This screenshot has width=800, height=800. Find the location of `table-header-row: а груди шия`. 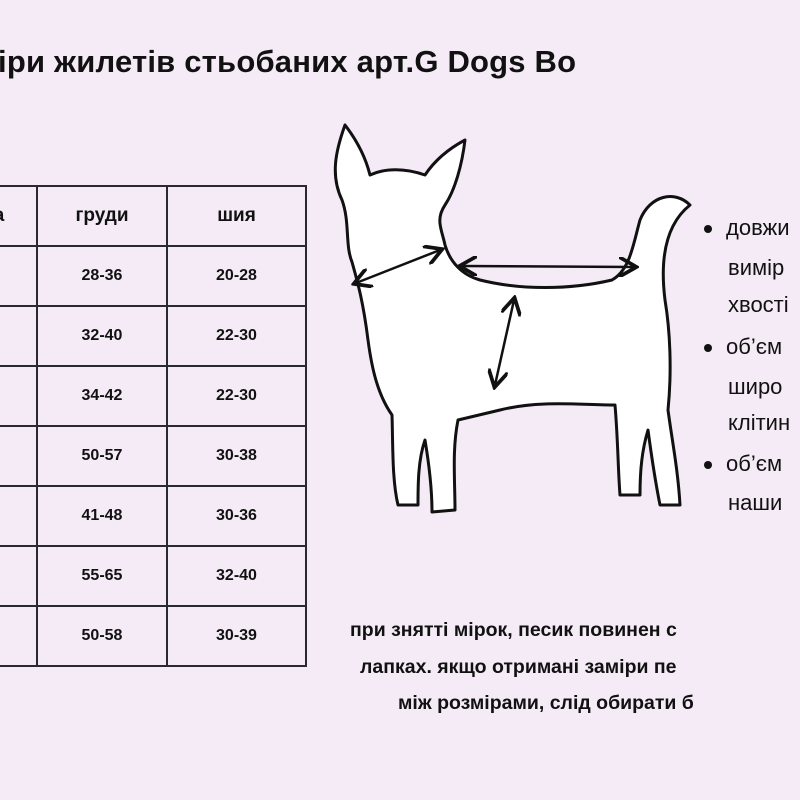

table-header-row: а груди шия is located at coordinates (153, 216).